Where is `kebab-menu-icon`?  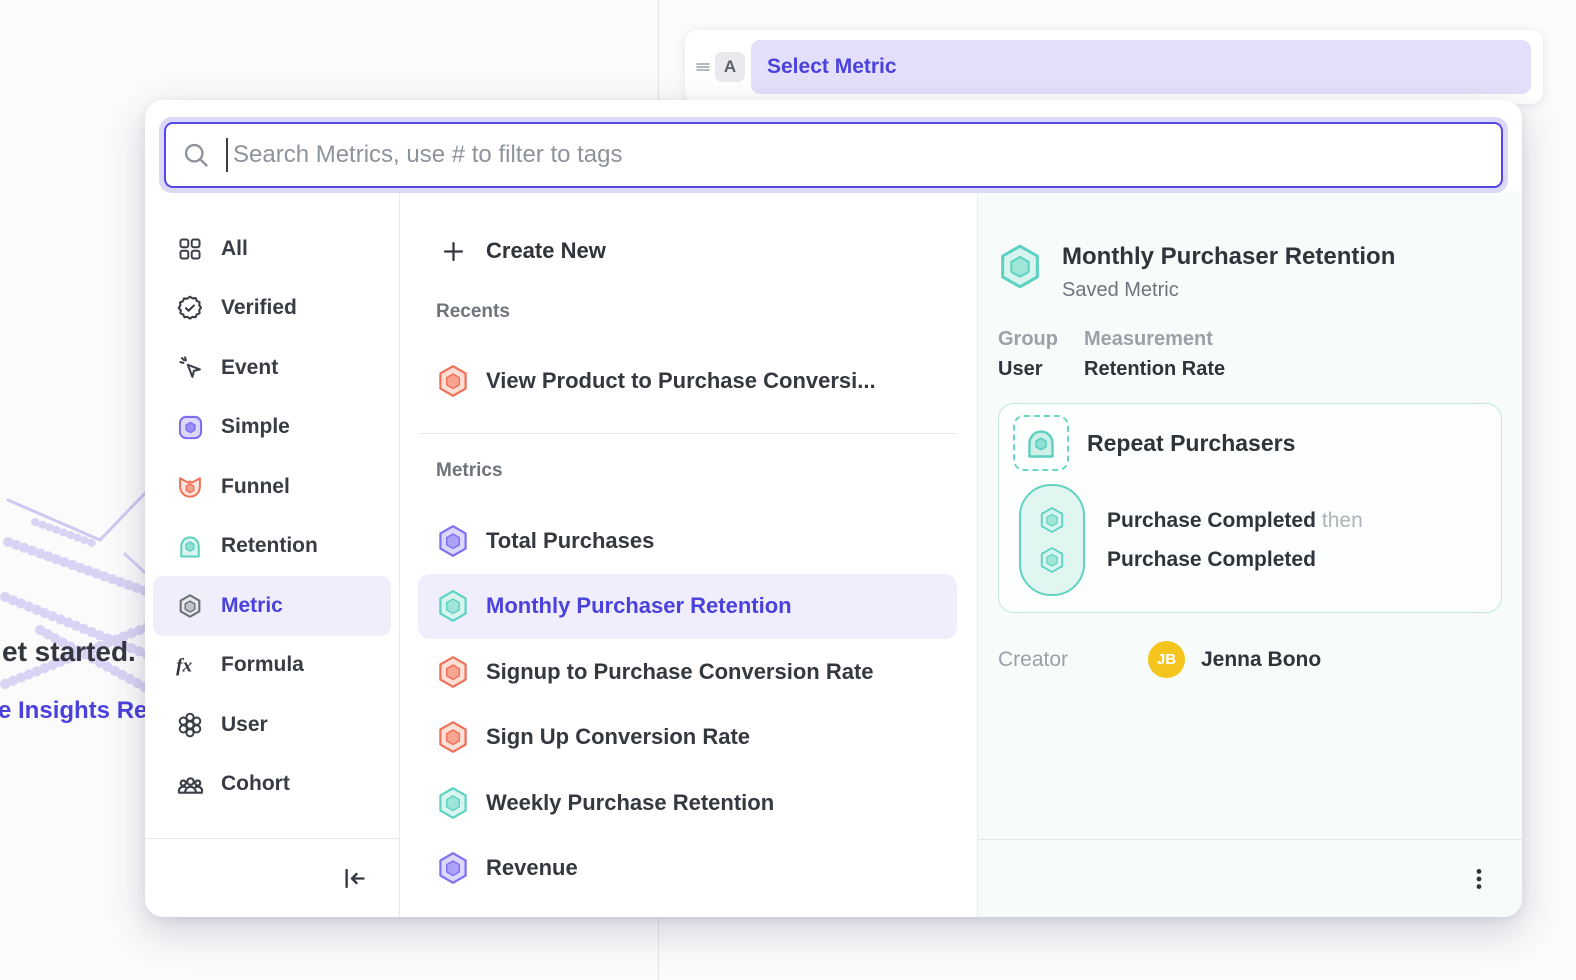 kebab-menu-icon is located at coordinates (1479, 879).